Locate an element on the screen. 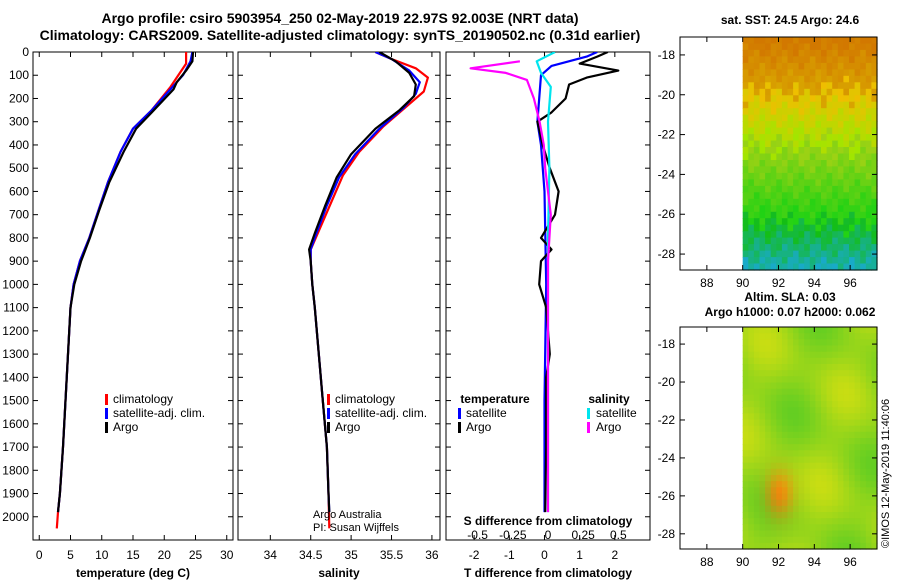 The width and height of the screenshot is (900, 580). sst_map-field is located at coordinates (810, 154).